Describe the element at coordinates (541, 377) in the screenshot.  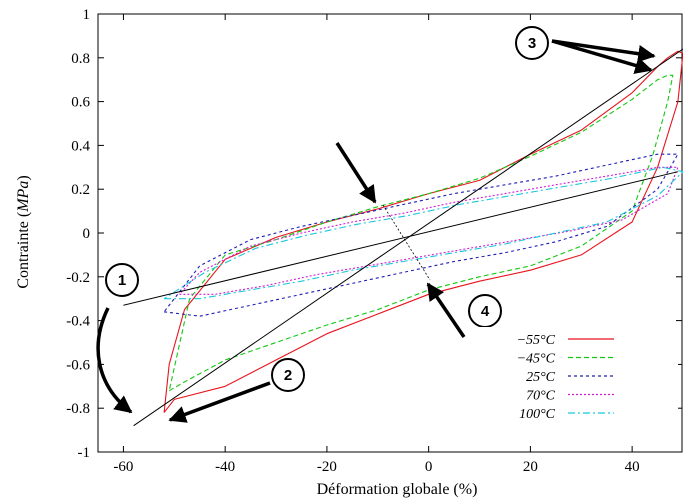
I see `legend-label: 25°C` at that location.